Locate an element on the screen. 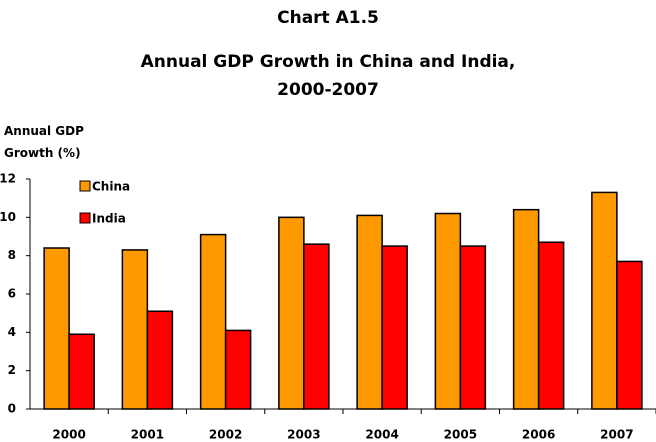 The image size is (656, 442). y-tick-label: 2 is located at coordinates (12, 370).